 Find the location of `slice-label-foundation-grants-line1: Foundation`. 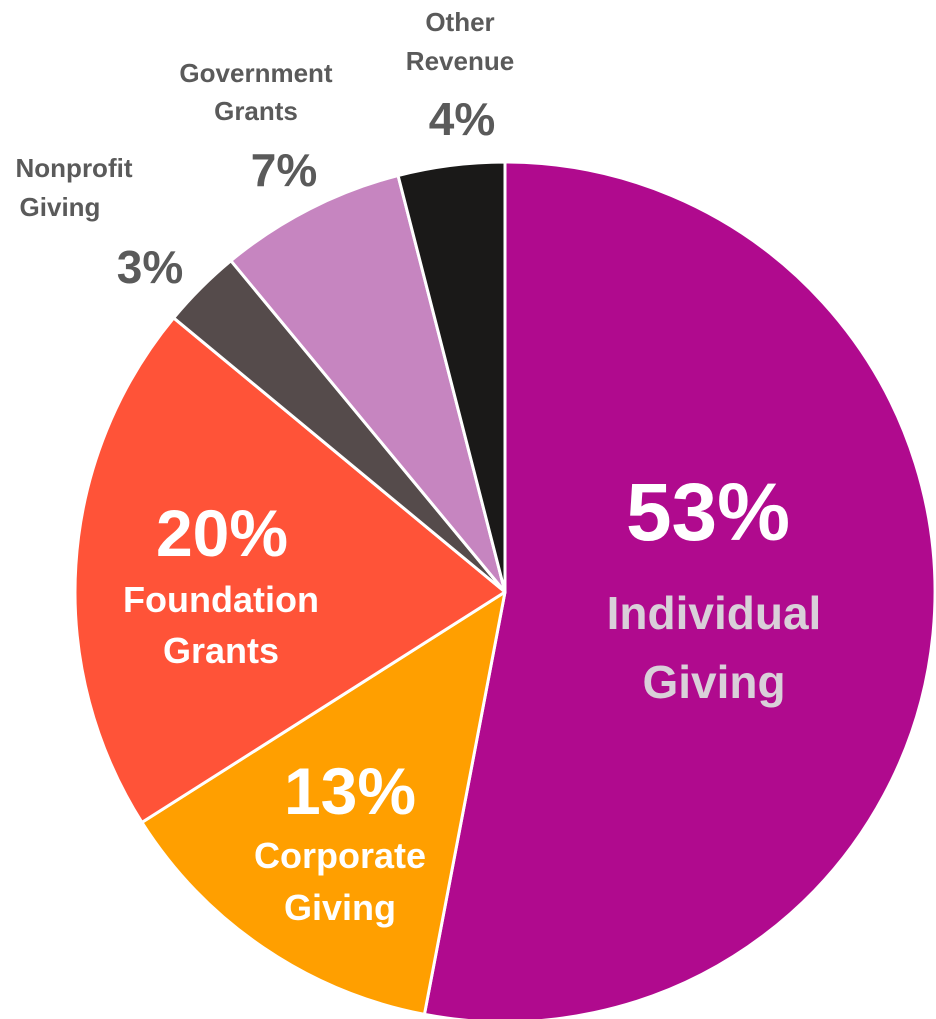

slice-label-foundation-grants-line1: Foundation is located at coordinates (221, 599).